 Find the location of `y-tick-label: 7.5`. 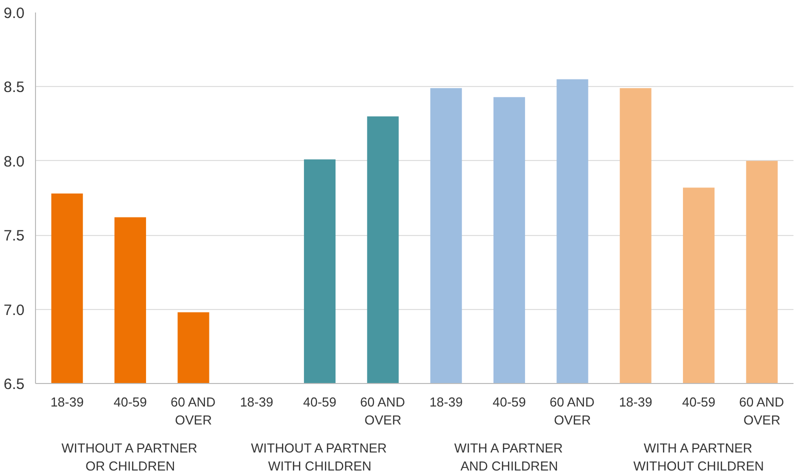

y-tick-label: 7.5 is located at coordinates (14, 236).